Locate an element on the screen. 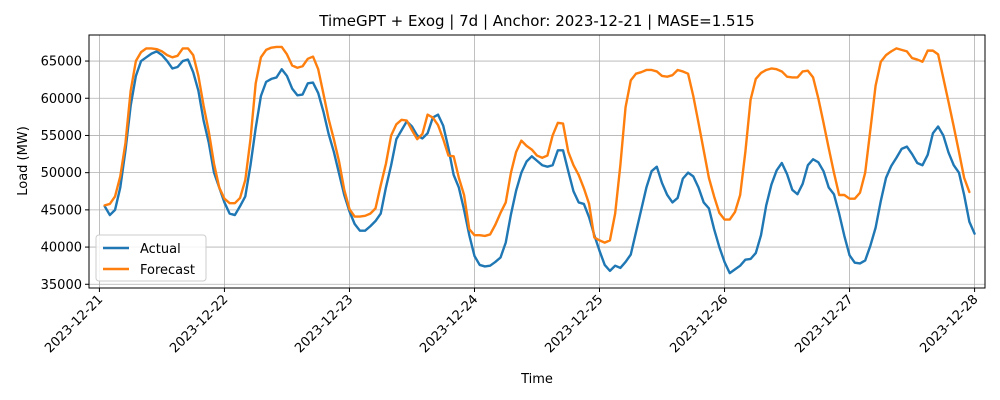 This screenshot has width=1000, height=400. y-axis-label: Load (MW) is located at coordinates (23, 161).